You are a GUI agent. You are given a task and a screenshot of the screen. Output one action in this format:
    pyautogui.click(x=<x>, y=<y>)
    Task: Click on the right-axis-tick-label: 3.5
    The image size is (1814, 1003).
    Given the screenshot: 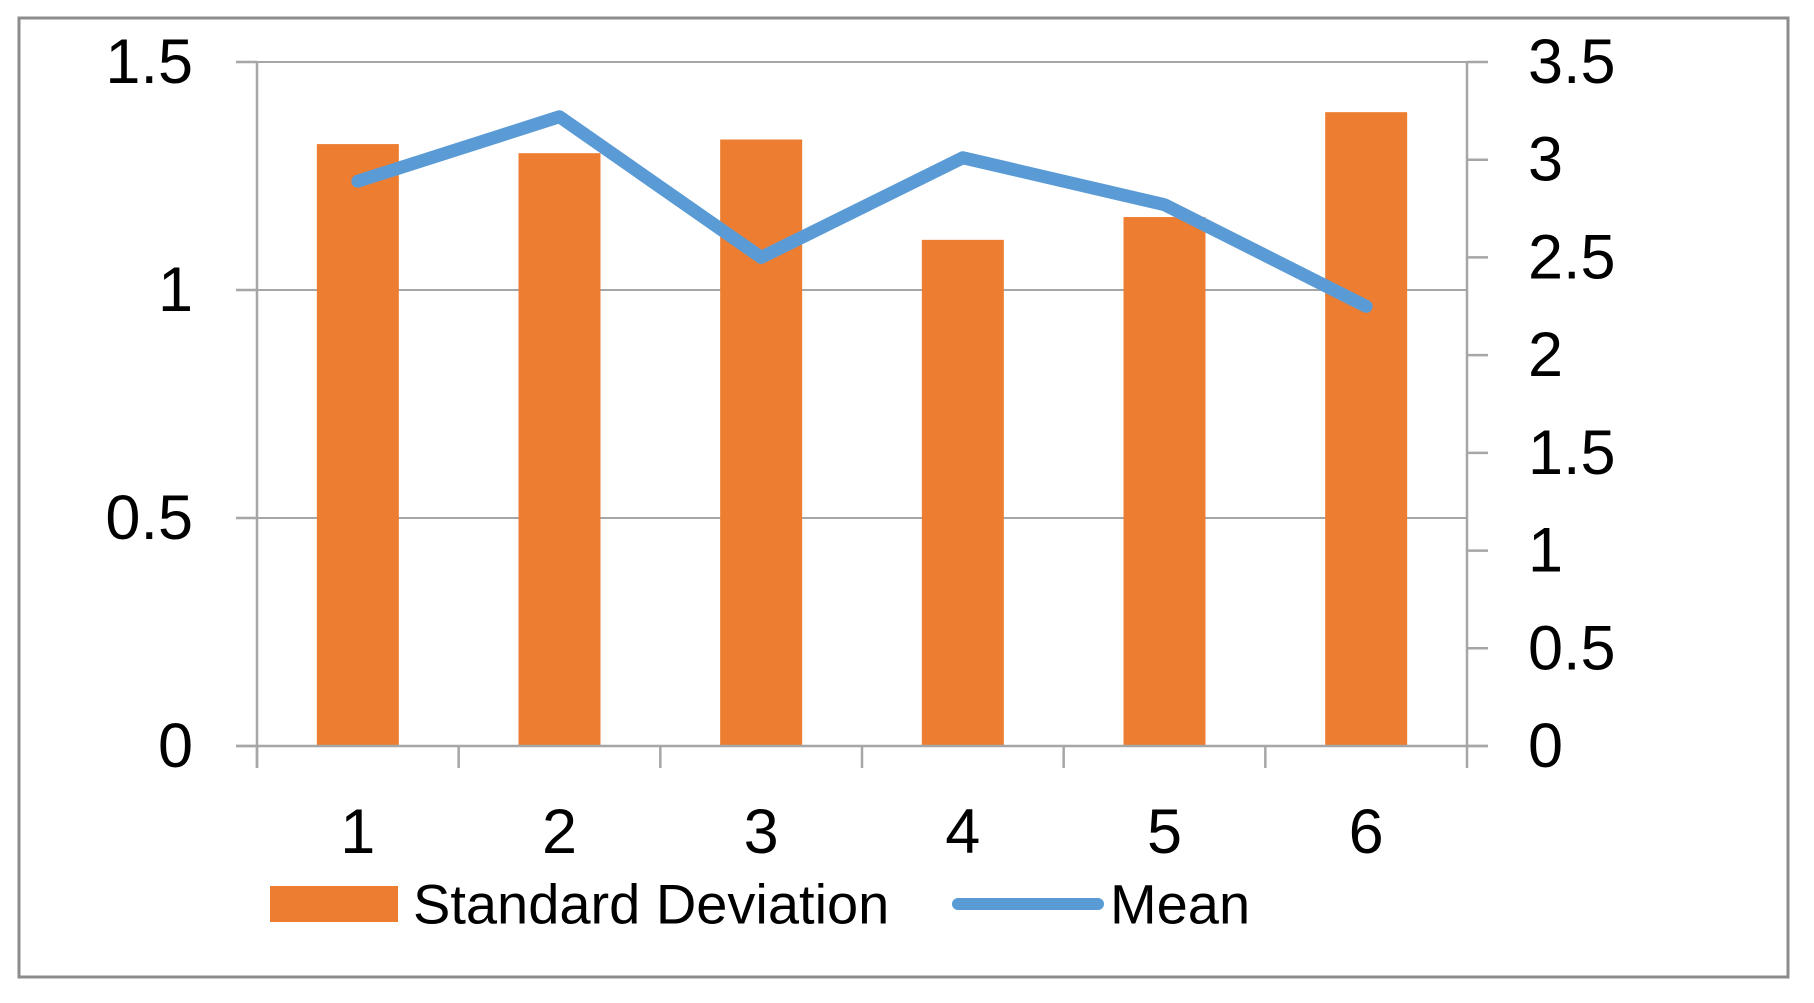 What is the action you would take?
    pyautogui.click(x=1572, y=62)
    